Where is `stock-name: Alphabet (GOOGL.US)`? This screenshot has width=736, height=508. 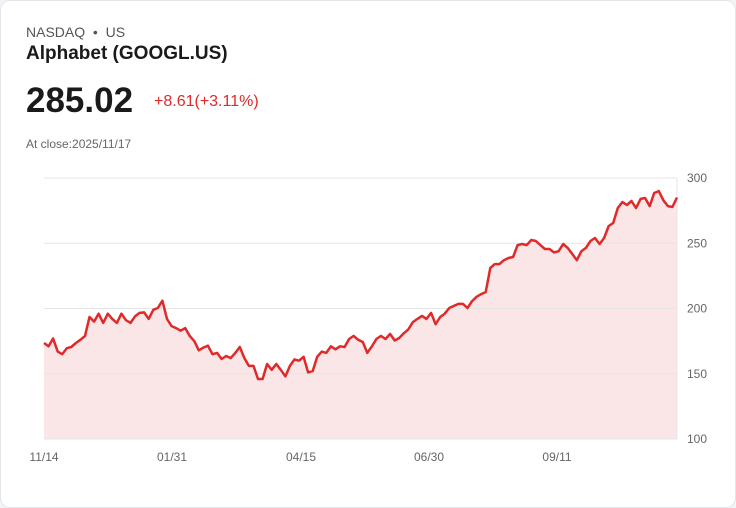
stock-name: Alphabet (GOOGL.US) is located at coordinates (127, 53).